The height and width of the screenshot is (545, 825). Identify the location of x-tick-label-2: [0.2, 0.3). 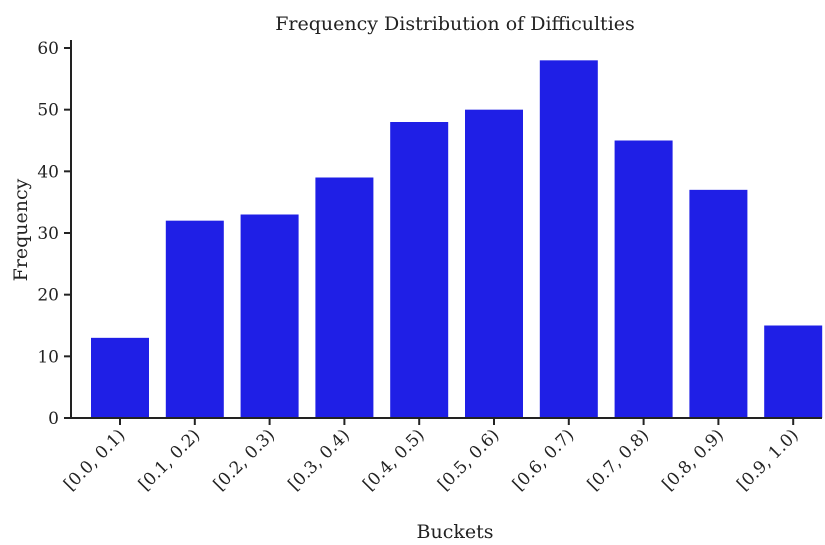
(244, 459).